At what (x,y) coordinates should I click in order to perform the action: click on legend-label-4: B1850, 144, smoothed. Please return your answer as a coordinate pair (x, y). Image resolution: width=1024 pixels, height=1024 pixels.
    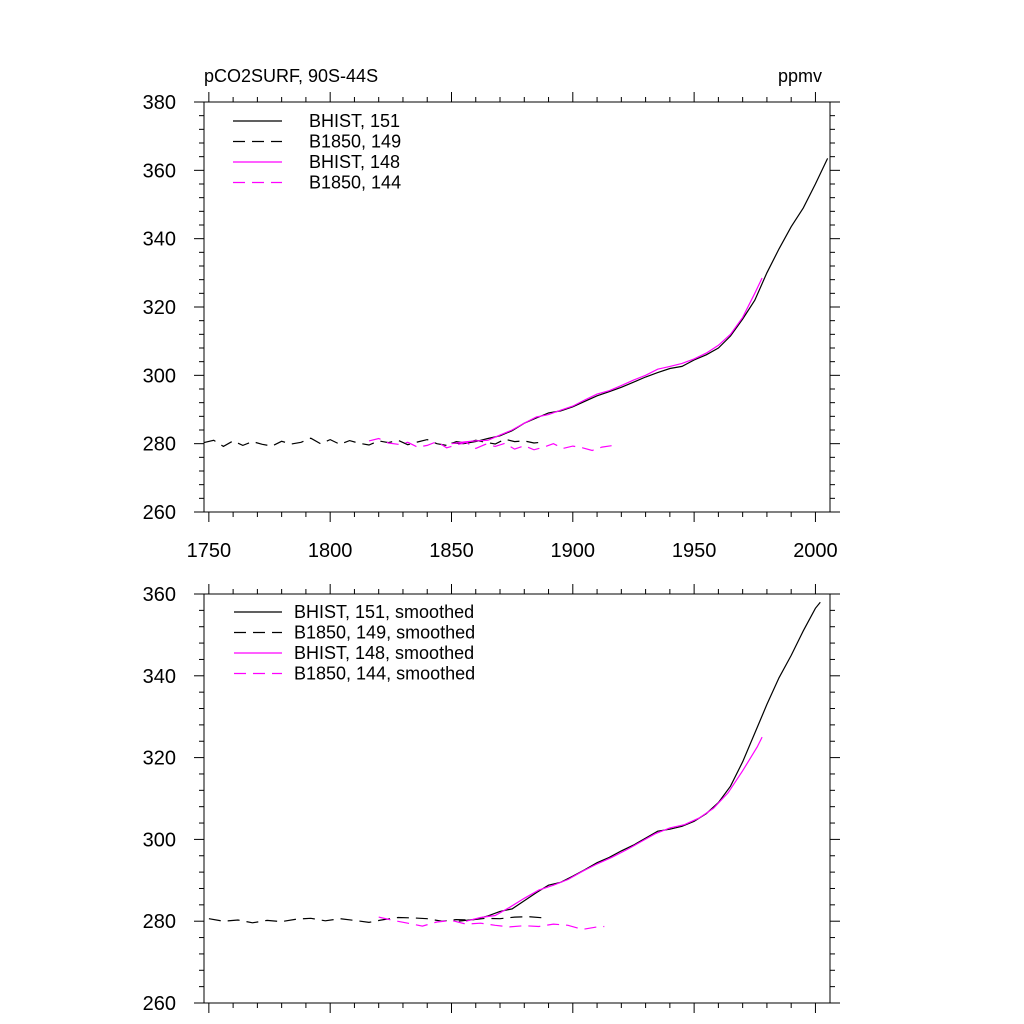
    Looking at the image, I should click on (384, 674).